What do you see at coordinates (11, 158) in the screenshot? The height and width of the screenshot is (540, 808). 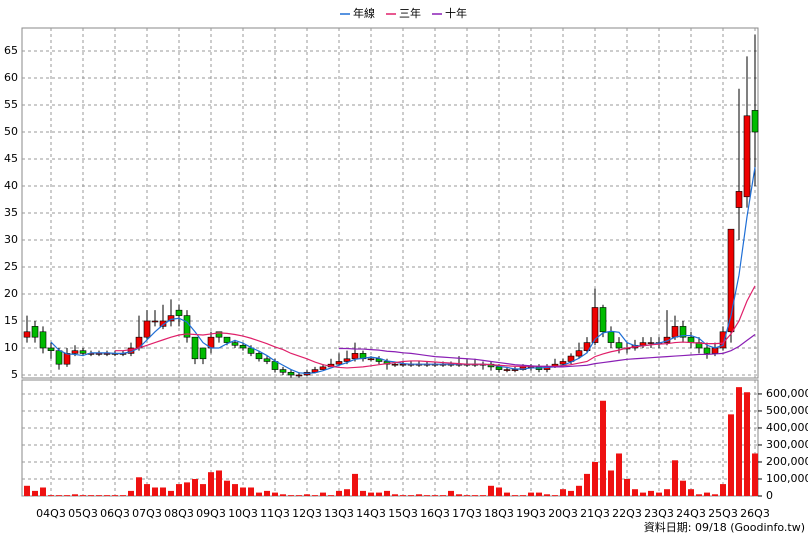 I see `y-tick-label: 45` at bounding box center [11, 158].